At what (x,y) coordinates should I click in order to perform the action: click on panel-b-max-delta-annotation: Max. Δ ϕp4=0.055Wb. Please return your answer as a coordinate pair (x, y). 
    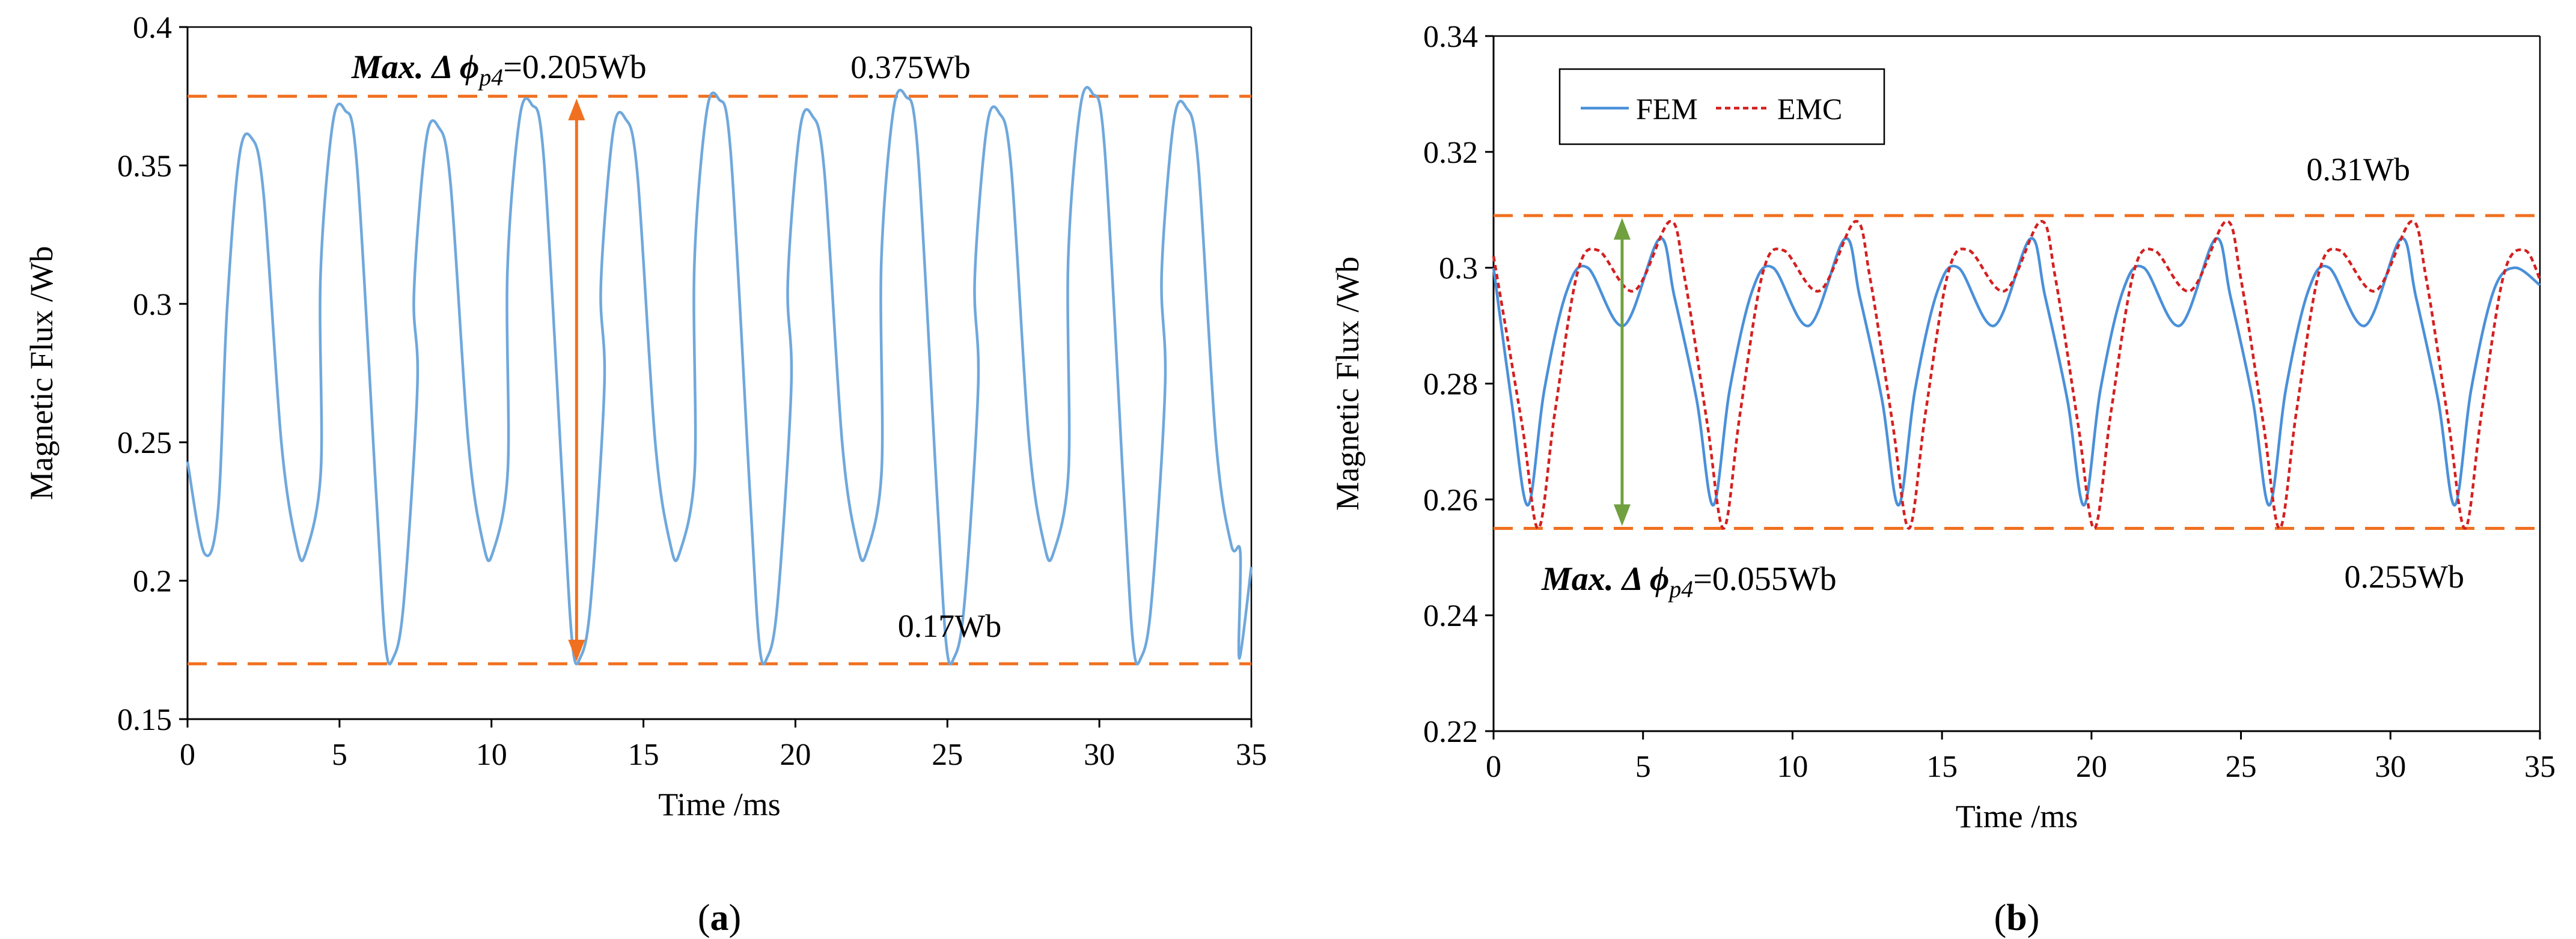
    Looking at the image, I should click on (1689, 582).